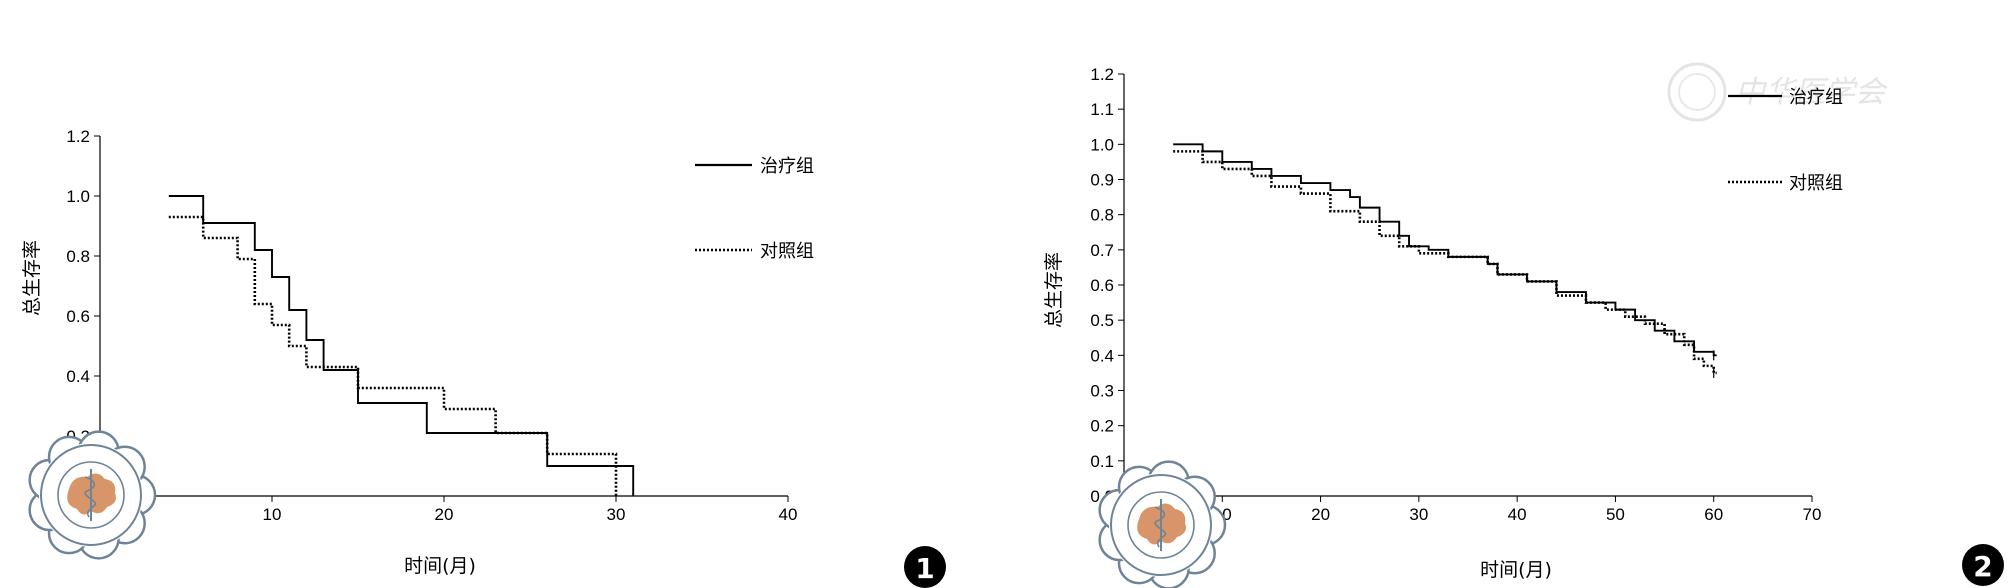 Image resolution: width=2008 pixels, height=588 pixels. I want to click on panel-2-x-tick-label: 50, so click(1615, 514).